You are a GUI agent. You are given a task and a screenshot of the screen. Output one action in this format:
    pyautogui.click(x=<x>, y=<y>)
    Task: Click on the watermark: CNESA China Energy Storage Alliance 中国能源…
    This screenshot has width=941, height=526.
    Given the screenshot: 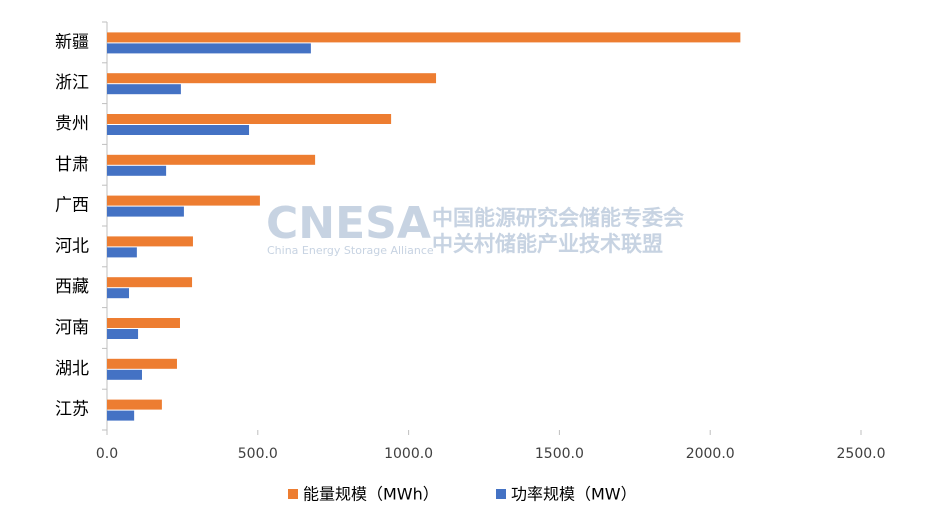 What is the action you would take?
    pyautogui.click(x=475, y=227)
    